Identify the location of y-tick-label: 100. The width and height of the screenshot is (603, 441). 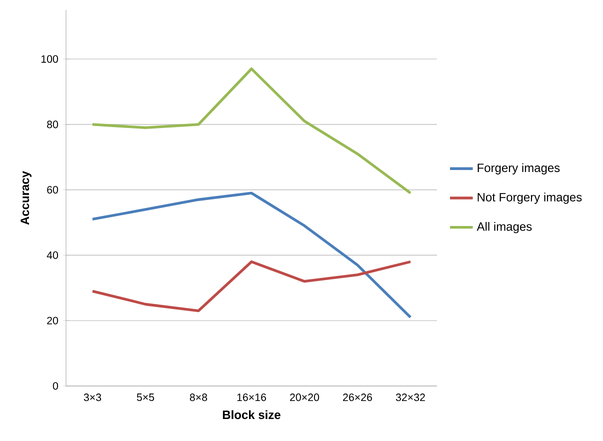
(49, 59).